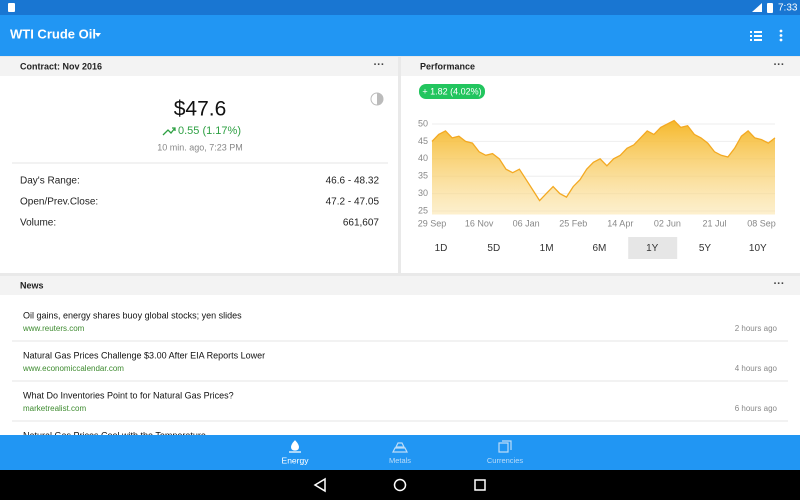  Describe the element at coordinates (400, 35) in the screenshot. I see `app-bar` at that location.